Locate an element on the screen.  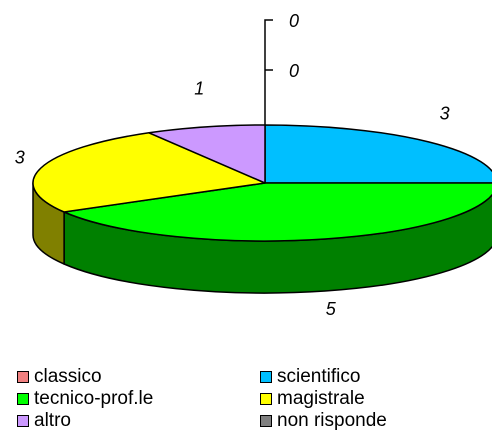
data-label-tecnico-prof-le: 5 is located at coordinates (331, 309).